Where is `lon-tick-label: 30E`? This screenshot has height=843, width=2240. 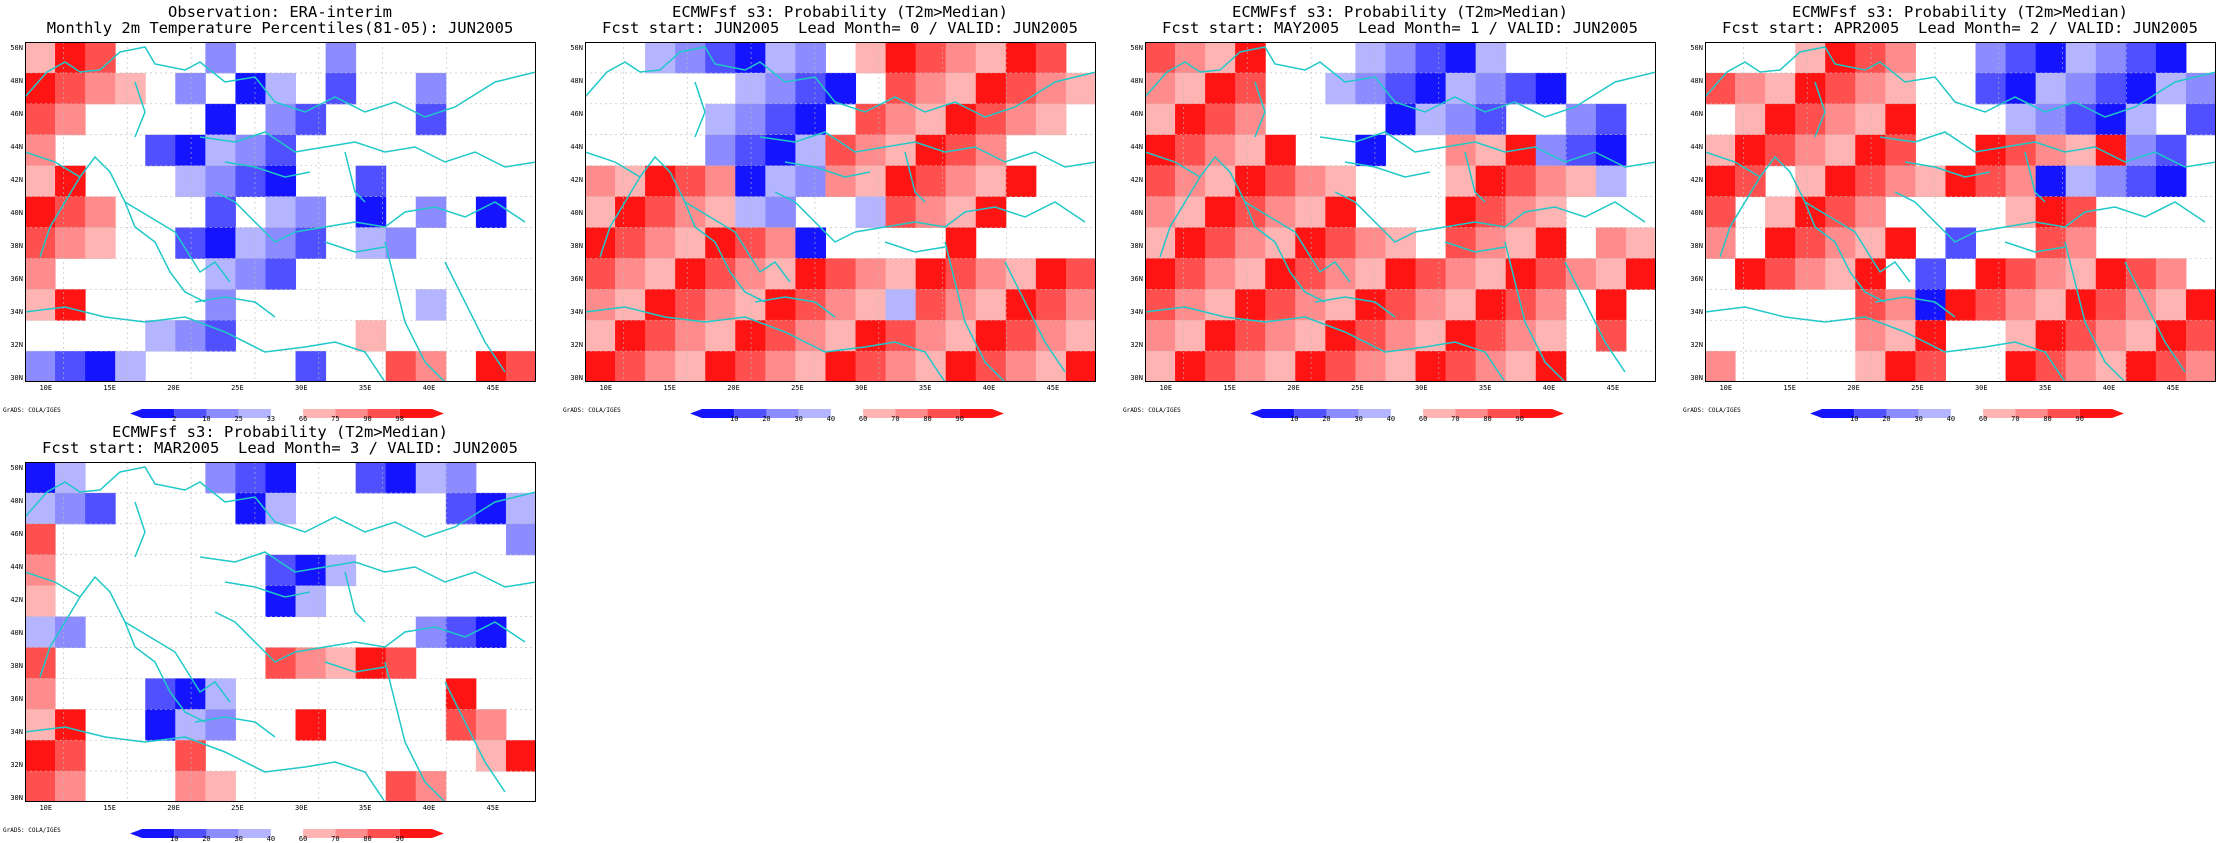 lon-tick-label: 30E is located at coordinates (861, 388).